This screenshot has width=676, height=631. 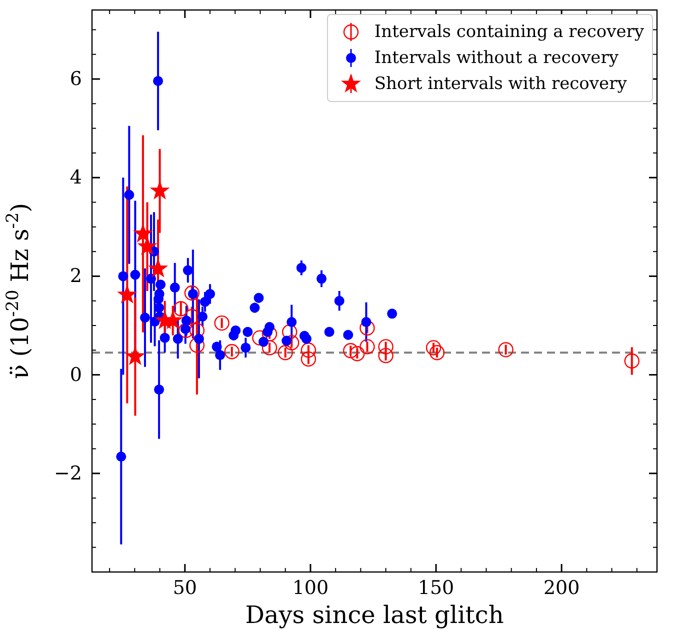 I want to click on legend-label: Intervals containing a recovery, so click(x=509, y=32).